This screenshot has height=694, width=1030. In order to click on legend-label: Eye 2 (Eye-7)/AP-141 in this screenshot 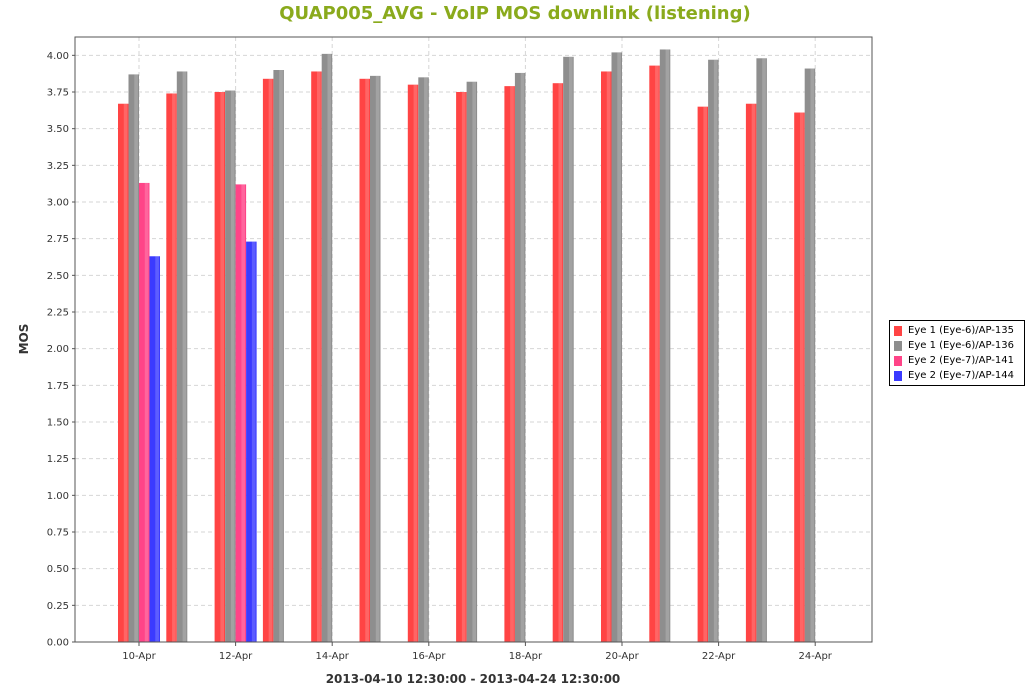, I will do `click(961, 360)`.